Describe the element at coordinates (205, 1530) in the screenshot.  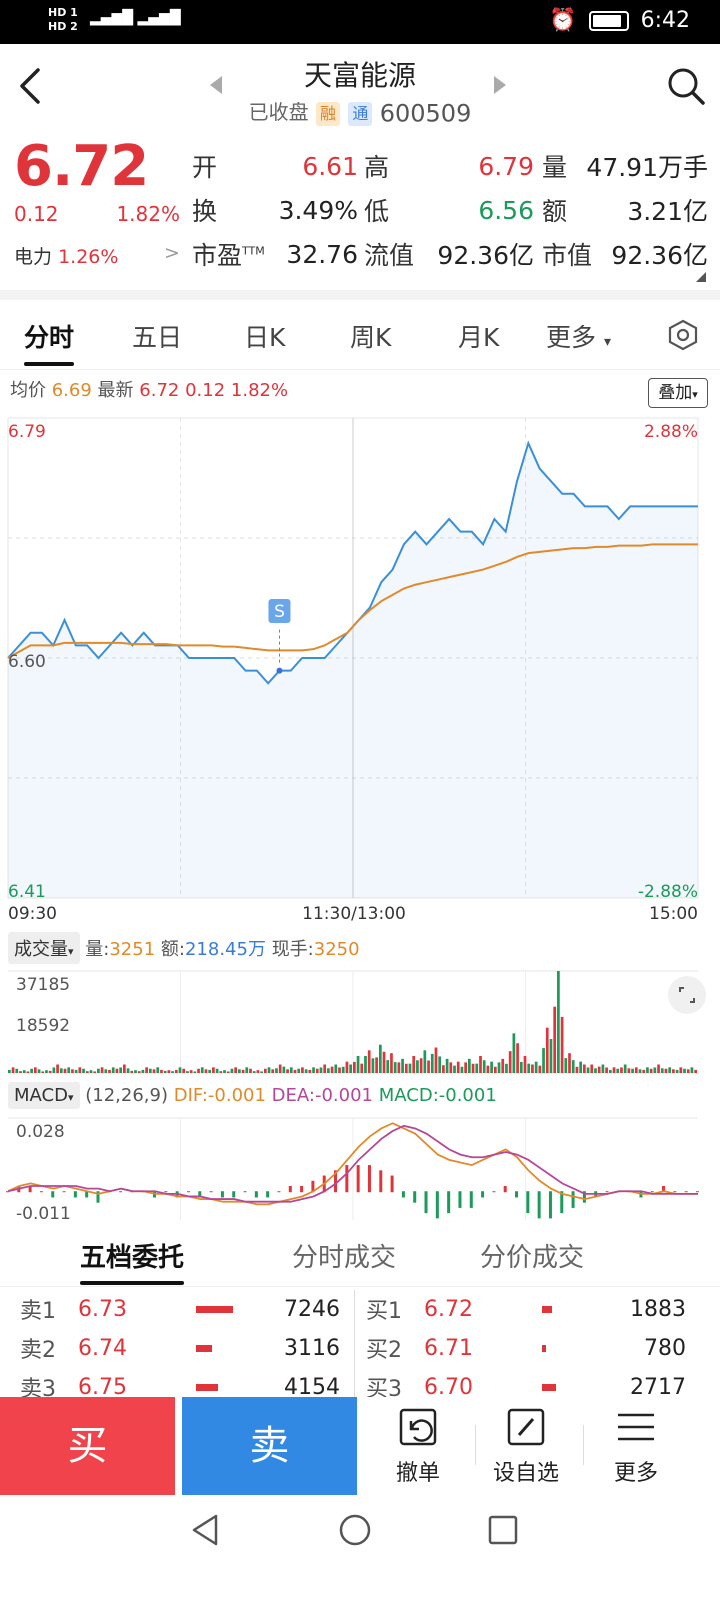
I see `nav-back-icon` at that location.